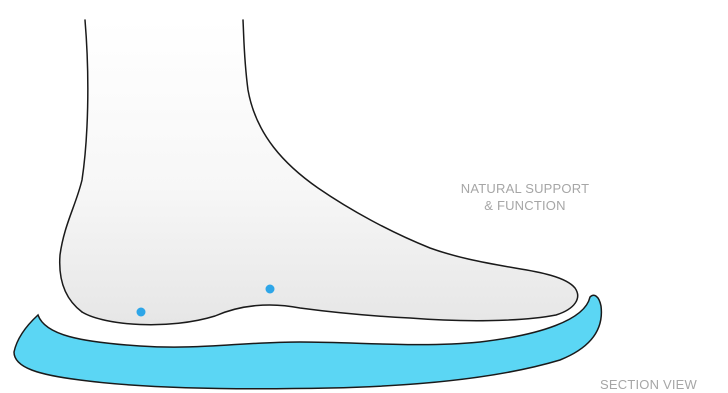 The width and height of the screenshot is (728, 393). I want to click on section-view-label: SECTION VIEW, so click(649, 384).